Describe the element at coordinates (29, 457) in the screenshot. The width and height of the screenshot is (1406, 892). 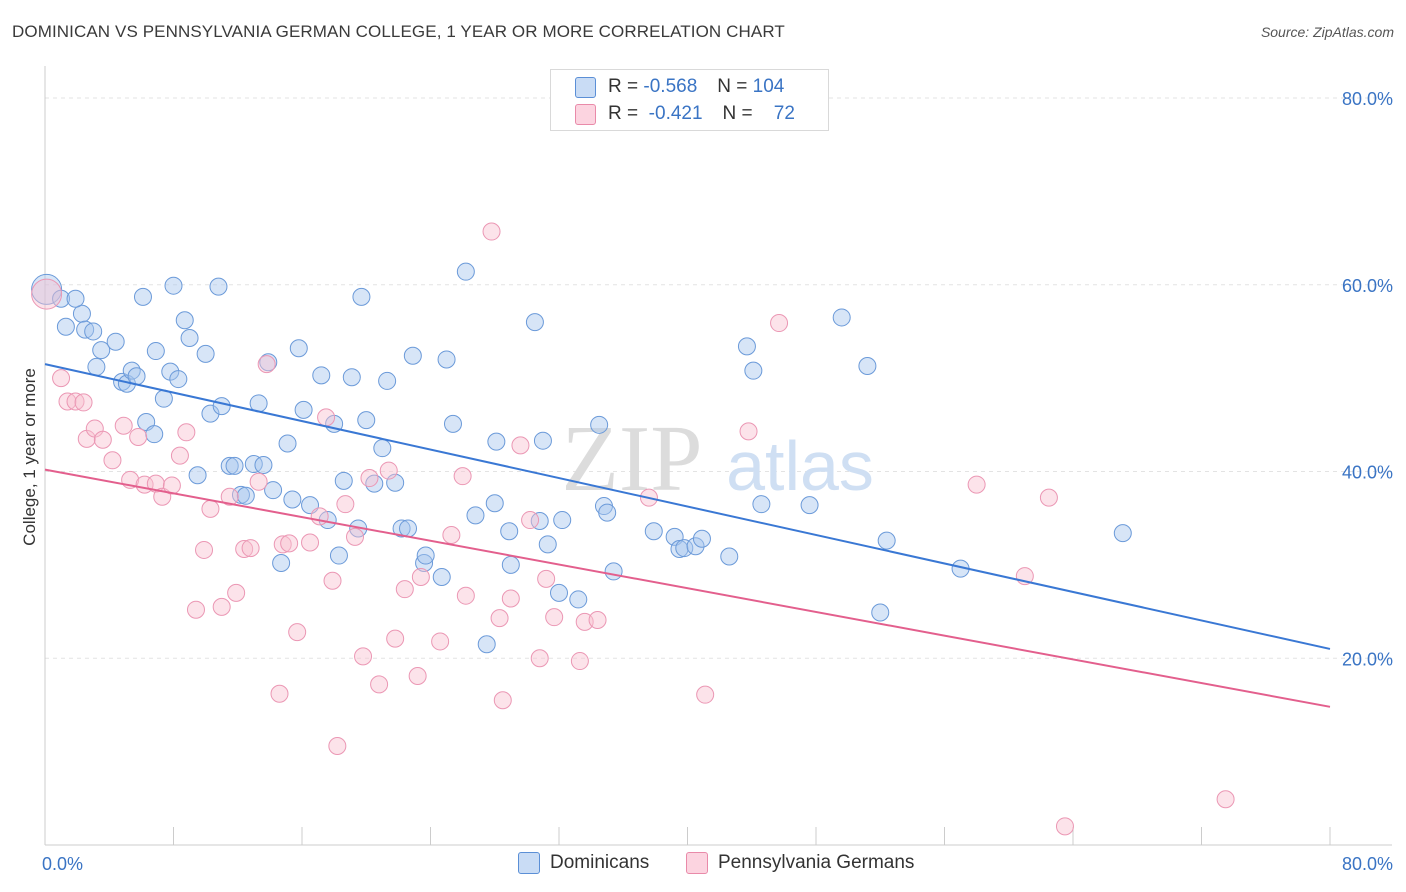
I see `y-axis-label: College, 1 year or more` at that location.